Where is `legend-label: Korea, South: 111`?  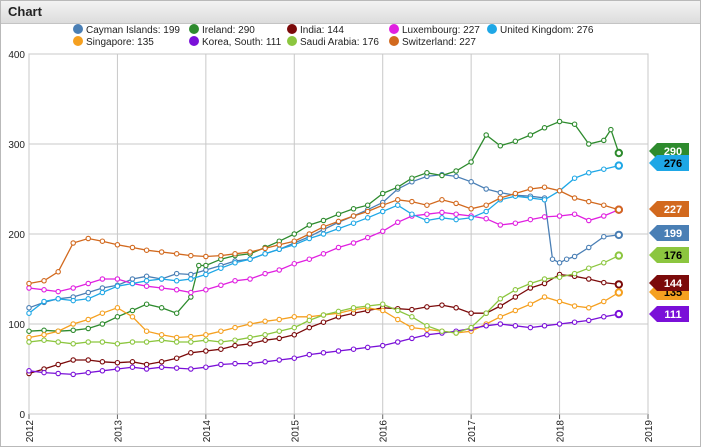
legend-label: Korea, South: 111 is located at coordinates (242, 42).